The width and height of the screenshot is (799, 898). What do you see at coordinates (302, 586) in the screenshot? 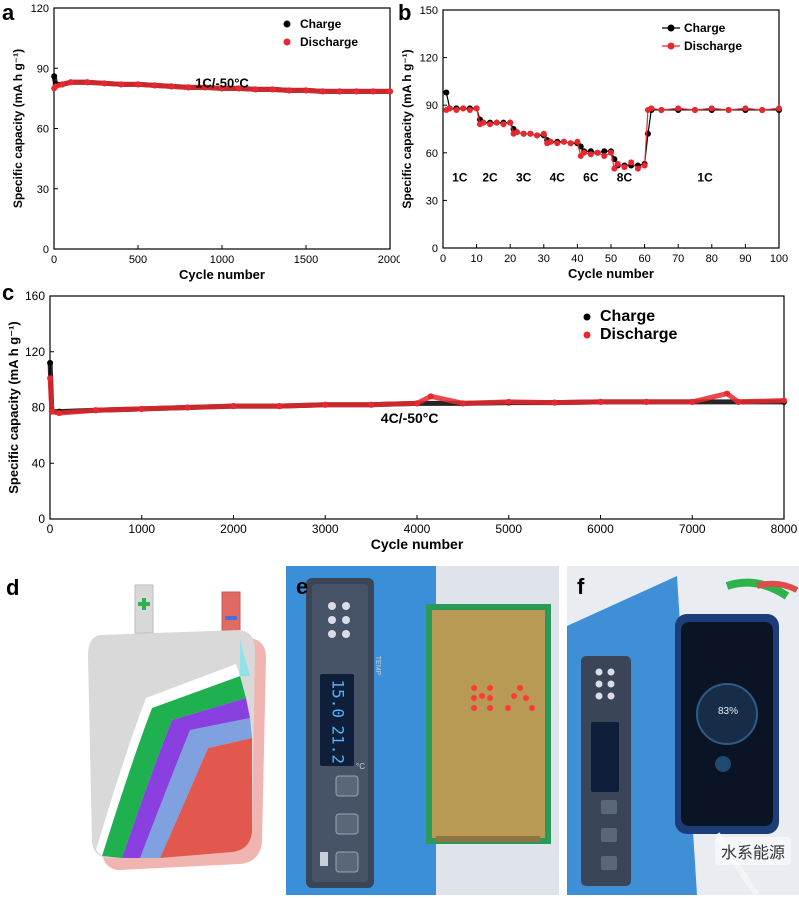
I see `panel-label-e: e` at bounding box center [302, 586].